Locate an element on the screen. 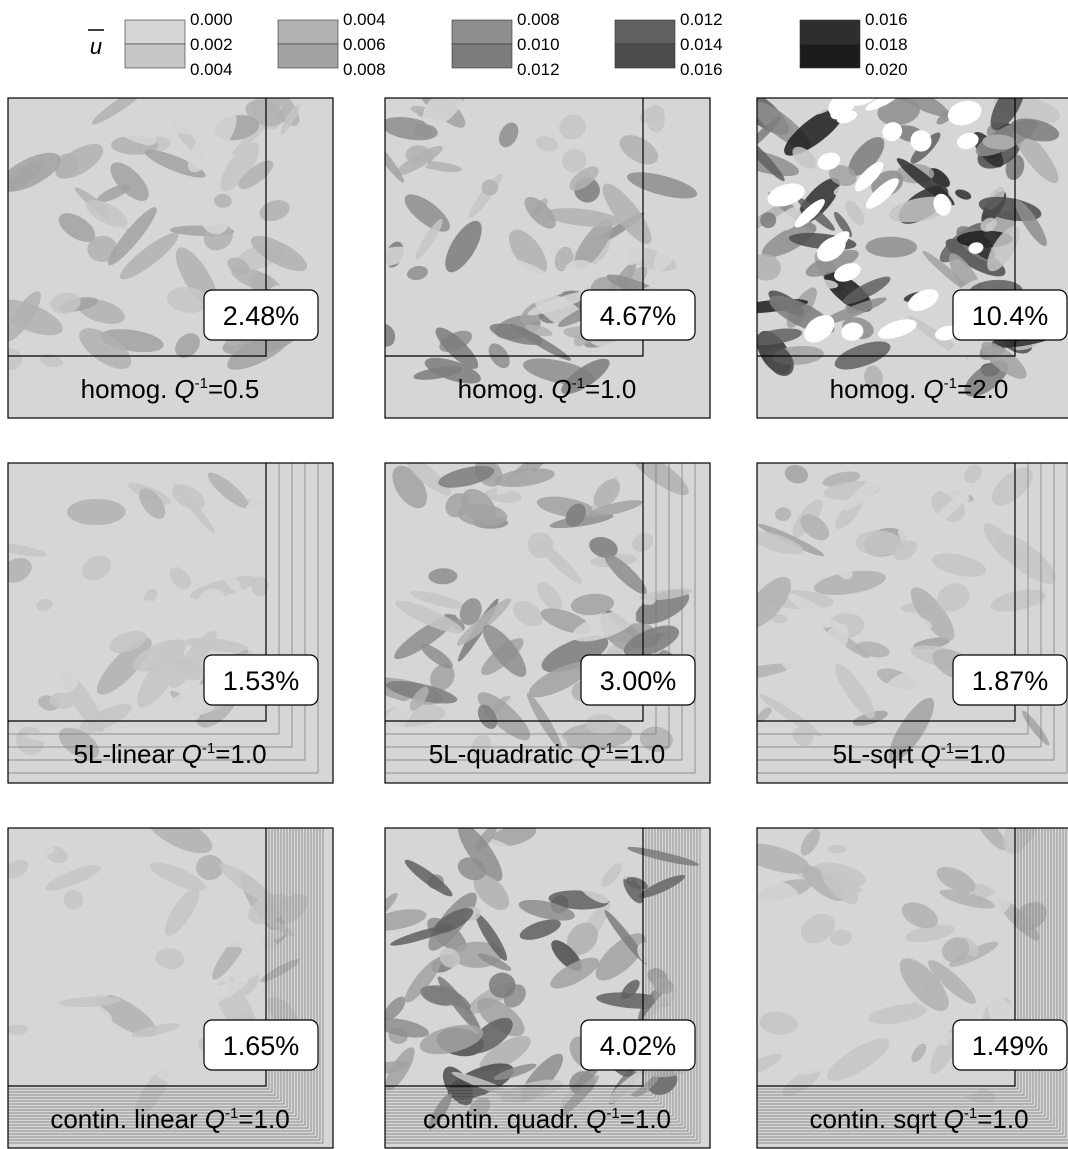 This screenshot has height=1149, width=1068. panel: 1.87% 5L-sqrt Q-1=1.0 is located at coordinates (912, 623).